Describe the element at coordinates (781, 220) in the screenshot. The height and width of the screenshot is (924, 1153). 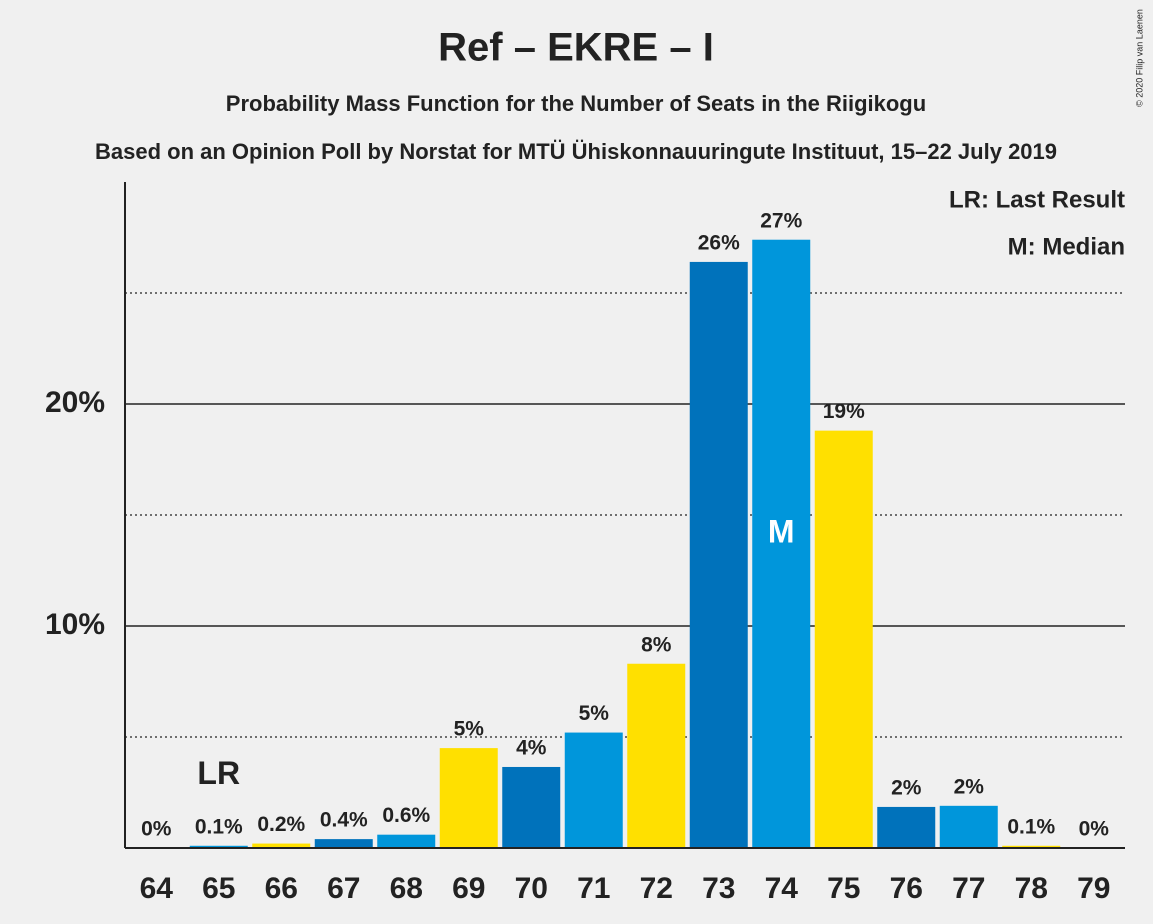
I see `value-label: 27%` at that location.